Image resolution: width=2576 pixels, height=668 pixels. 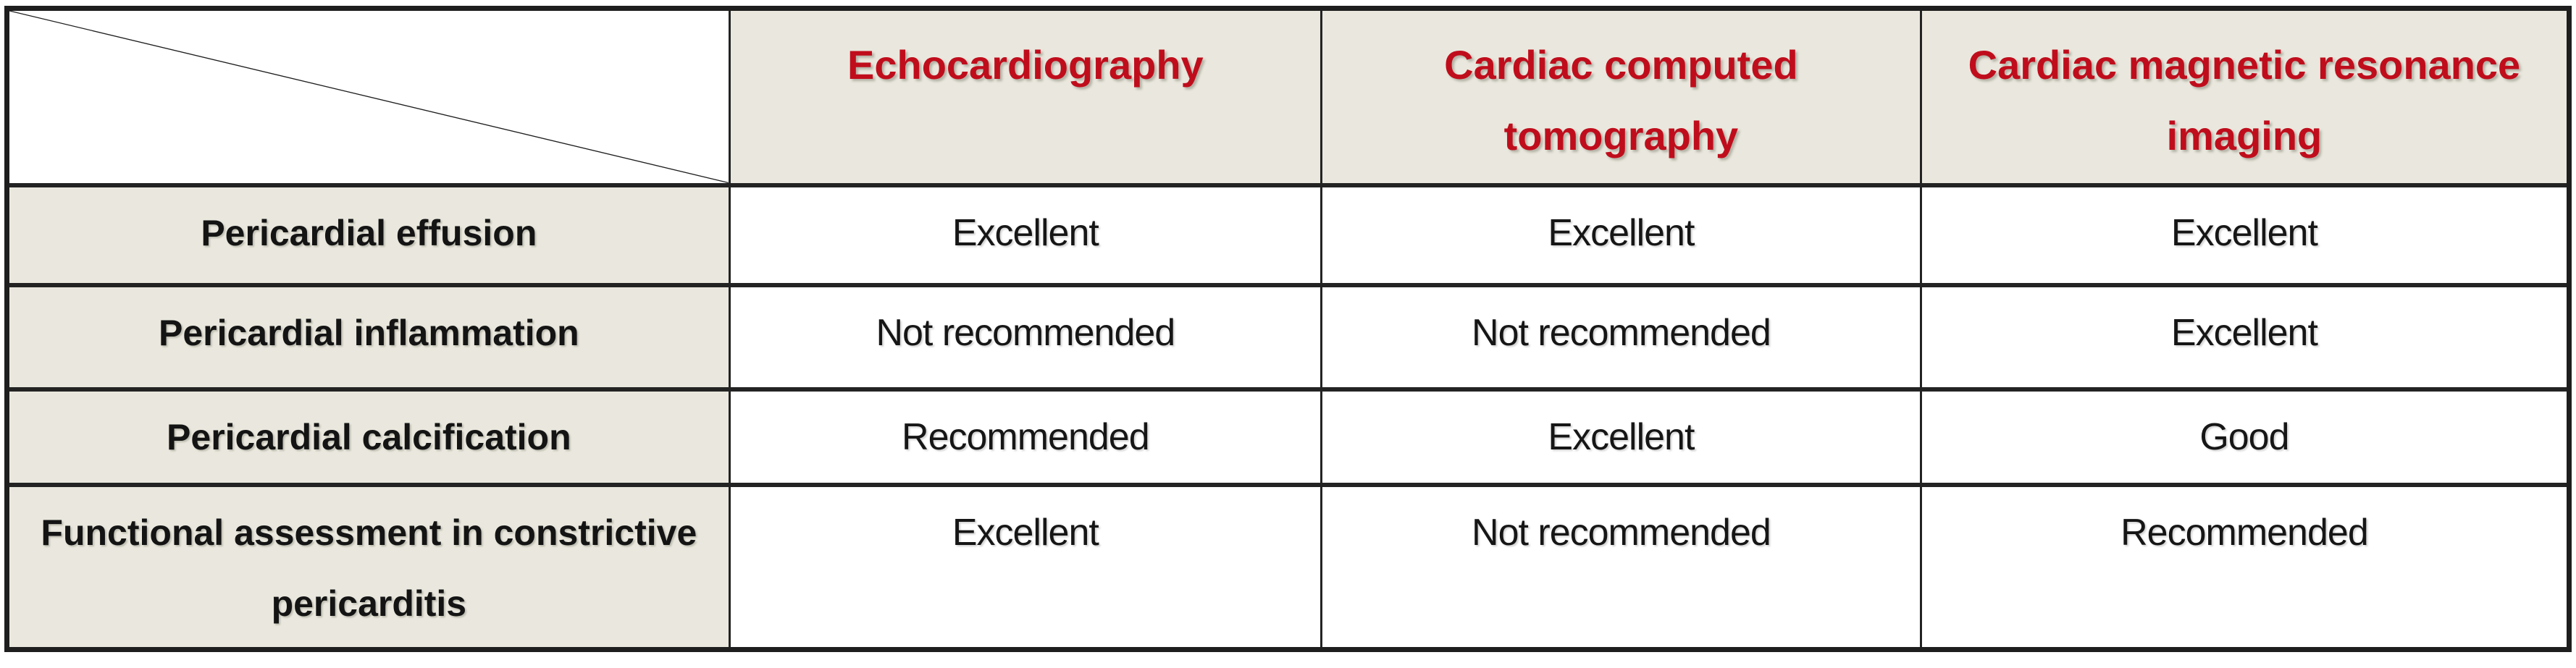 What do you see at coordinates (1621, 234) in the screenshot?
I see `cell-effusion-ct: Excellent` at bounding box center [1621, 234].